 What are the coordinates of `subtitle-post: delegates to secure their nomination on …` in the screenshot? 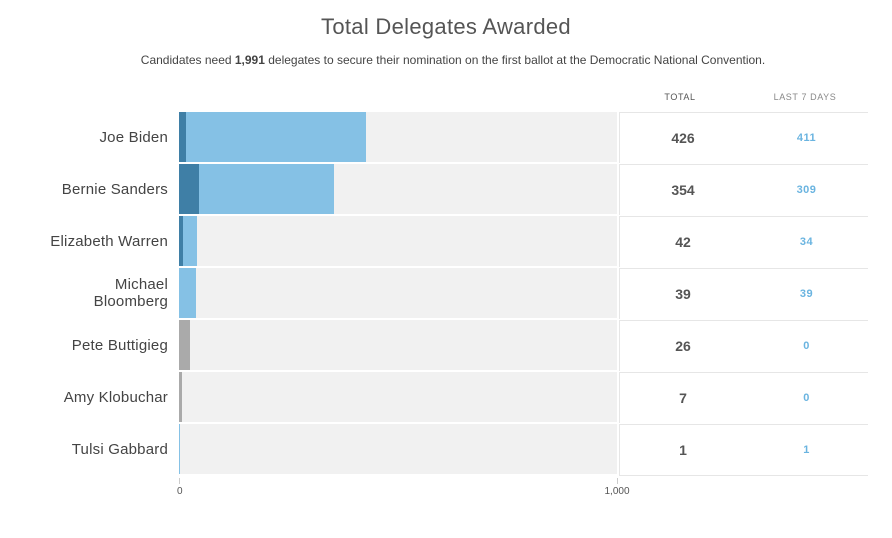 It's located at (515, 60).